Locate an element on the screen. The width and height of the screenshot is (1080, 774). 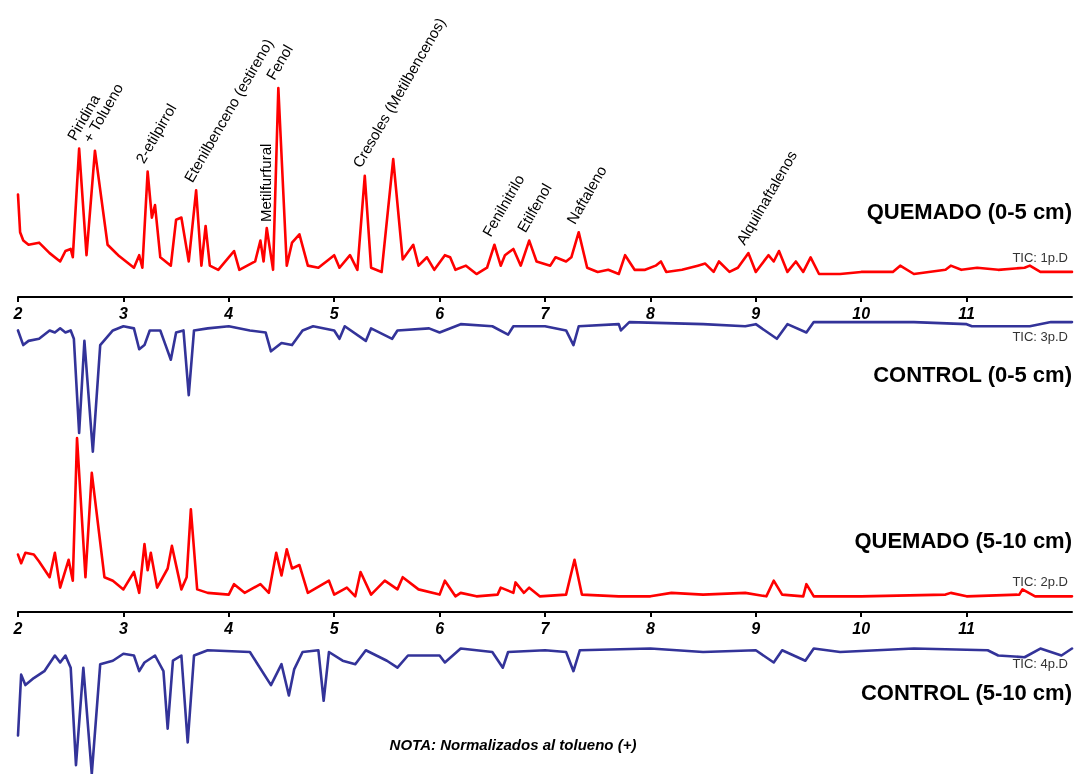
series-label: CONTROL (5-10 cm) is located at coordinates (966, 693).